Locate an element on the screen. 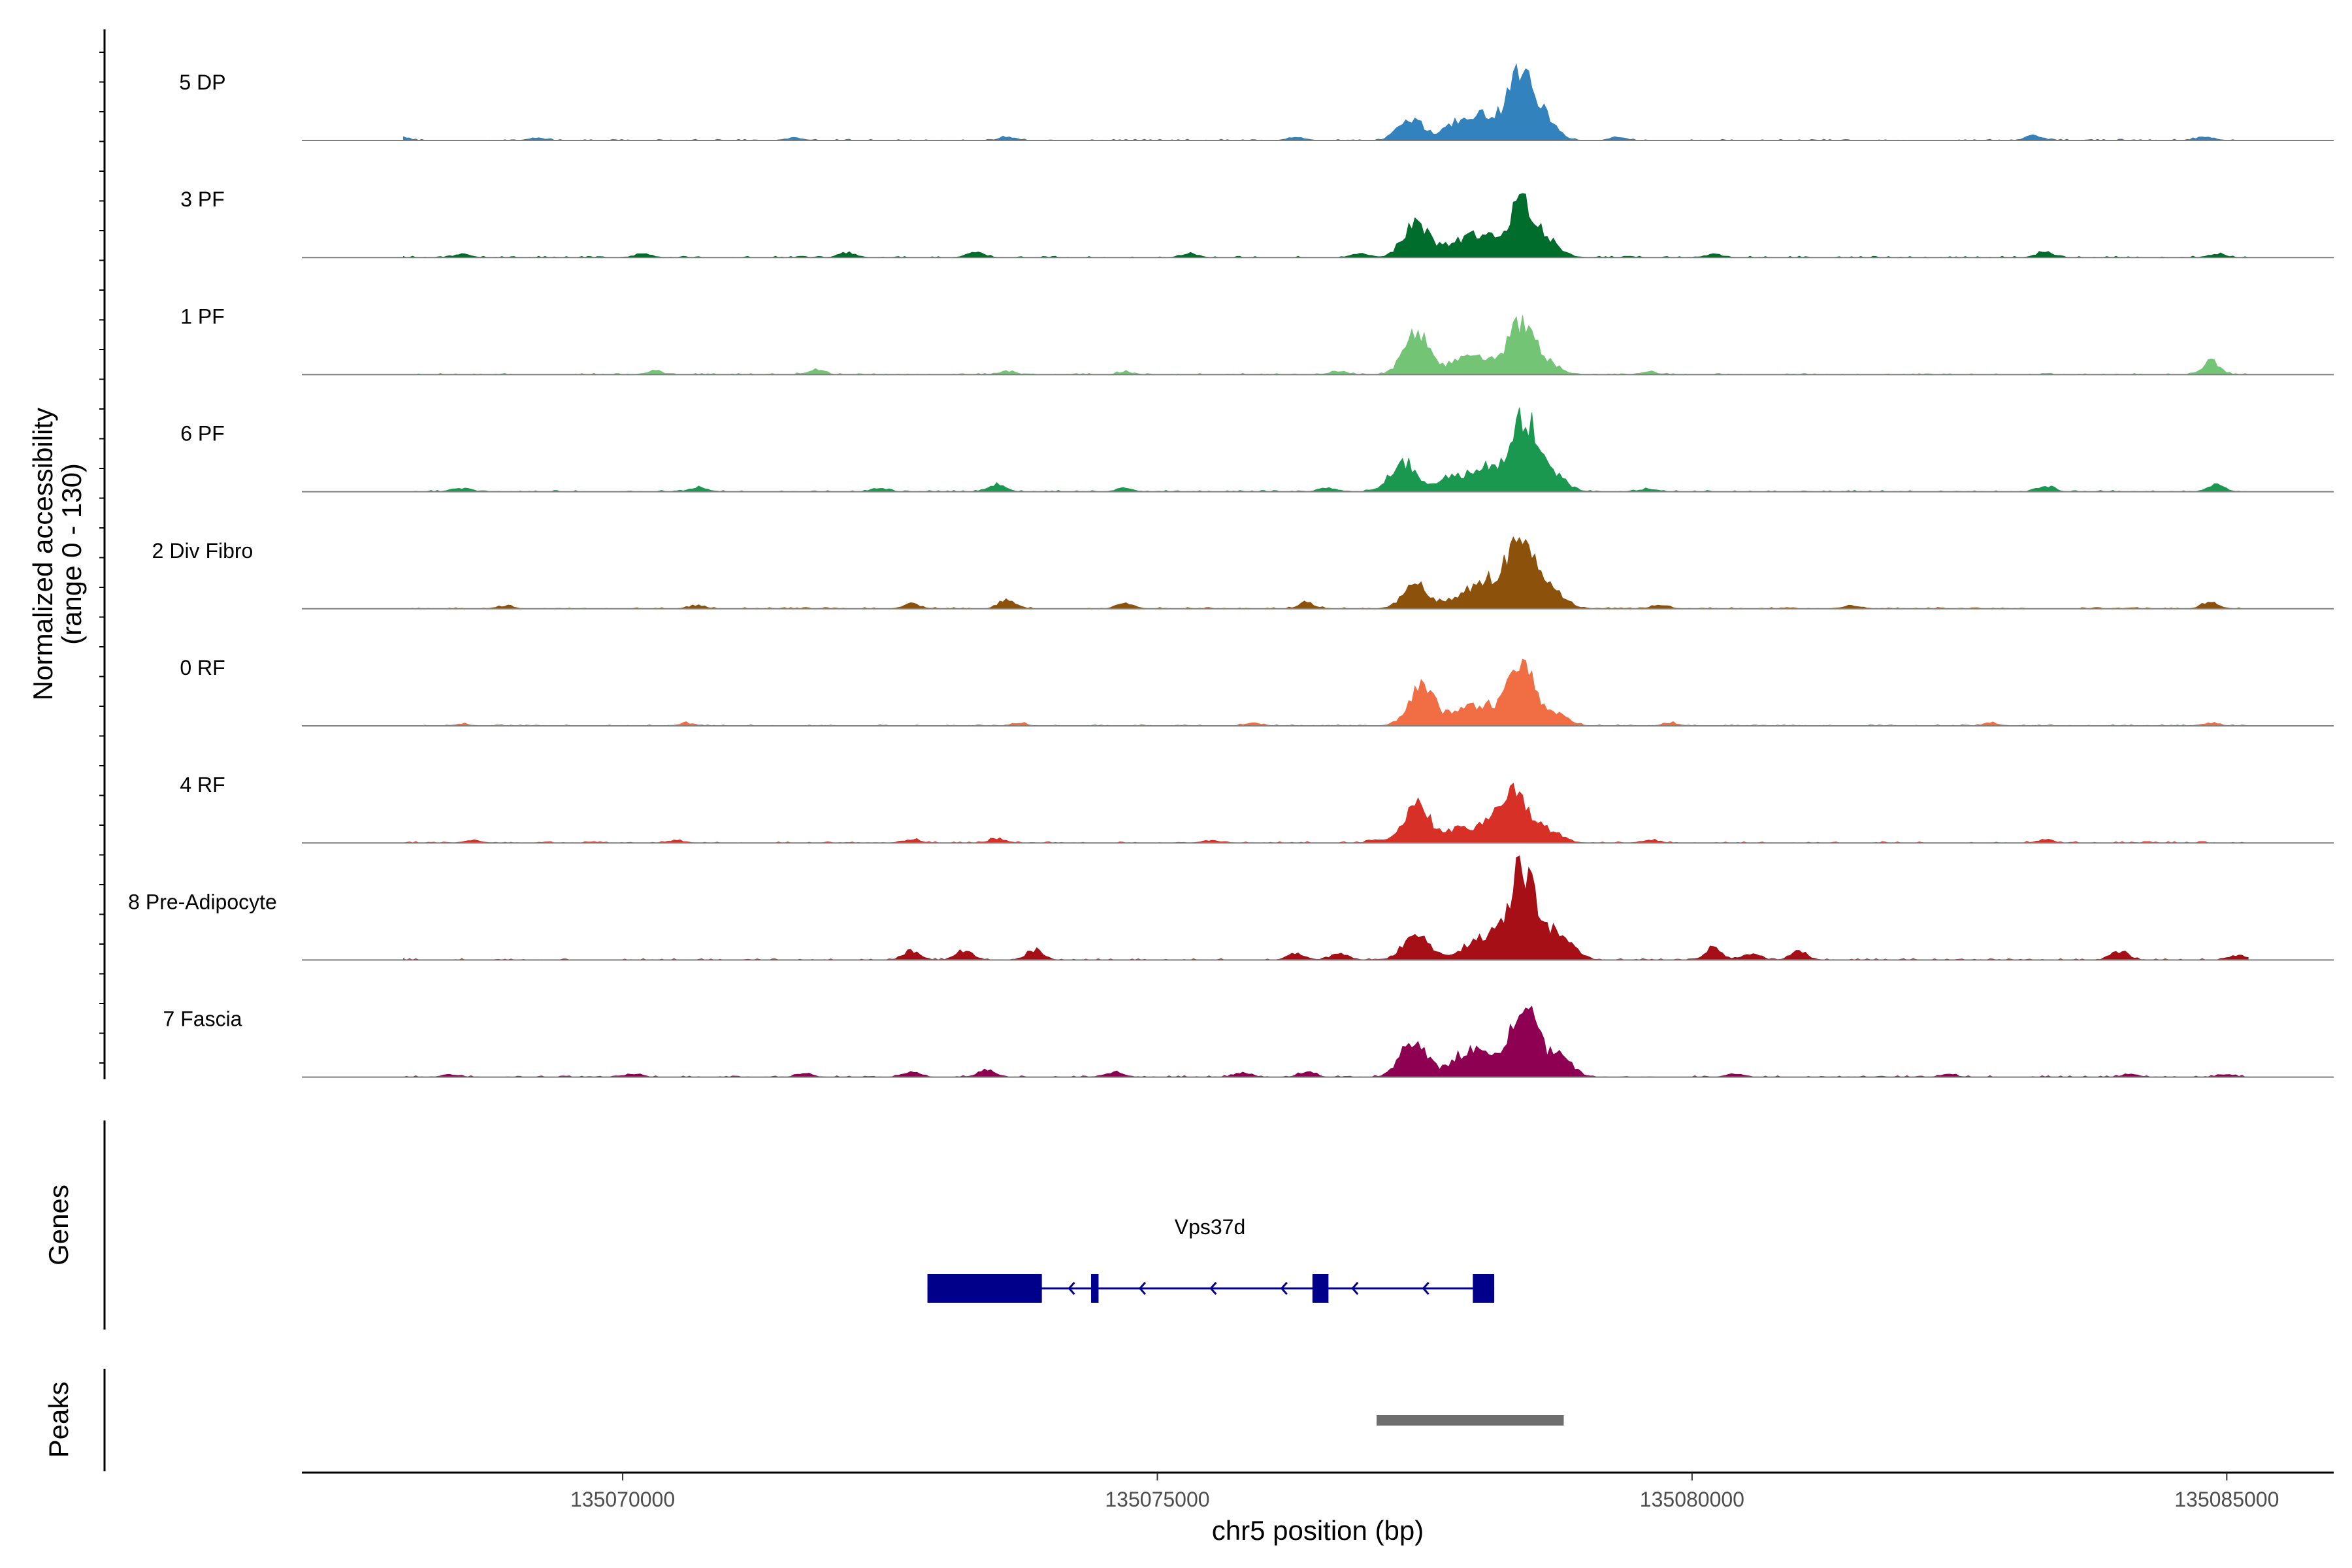  track-label: 1 PF is located at coordinates (202, 316).